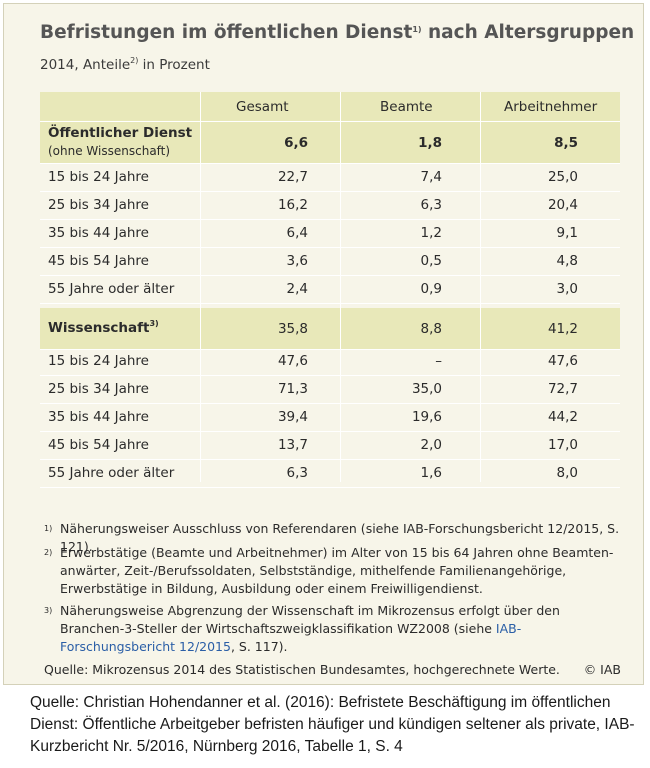  Describe the element at coordinates (562, 417) in the screenshot. I see `cell-arbeitnehmer: 44,2` at that location.